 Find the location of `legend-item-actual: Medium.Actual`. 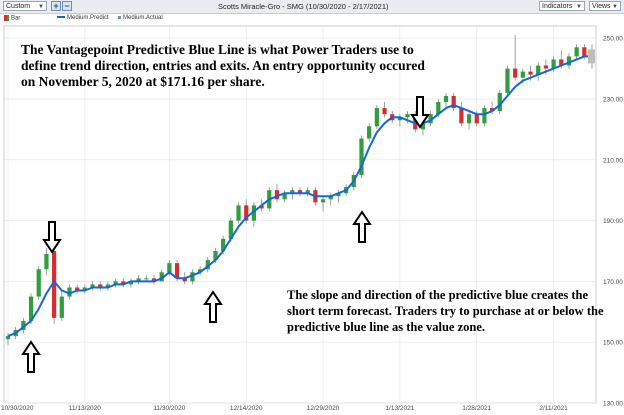

legend-item-actual: Medium.Actual is located at coordinates (140, 18).